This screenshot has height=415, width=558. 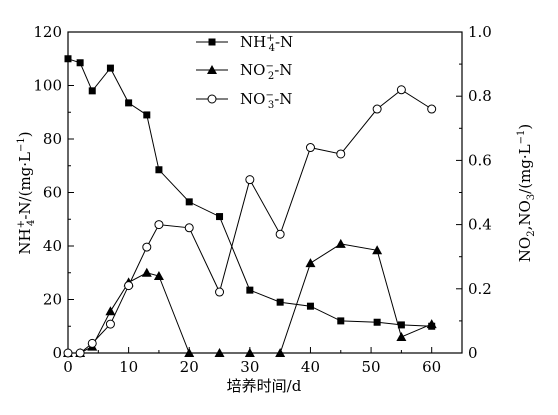 What do you see at coordinates (371, 367) in the screenshot?
I see `x-tick-label: 50` at bounding box center [371, 367].